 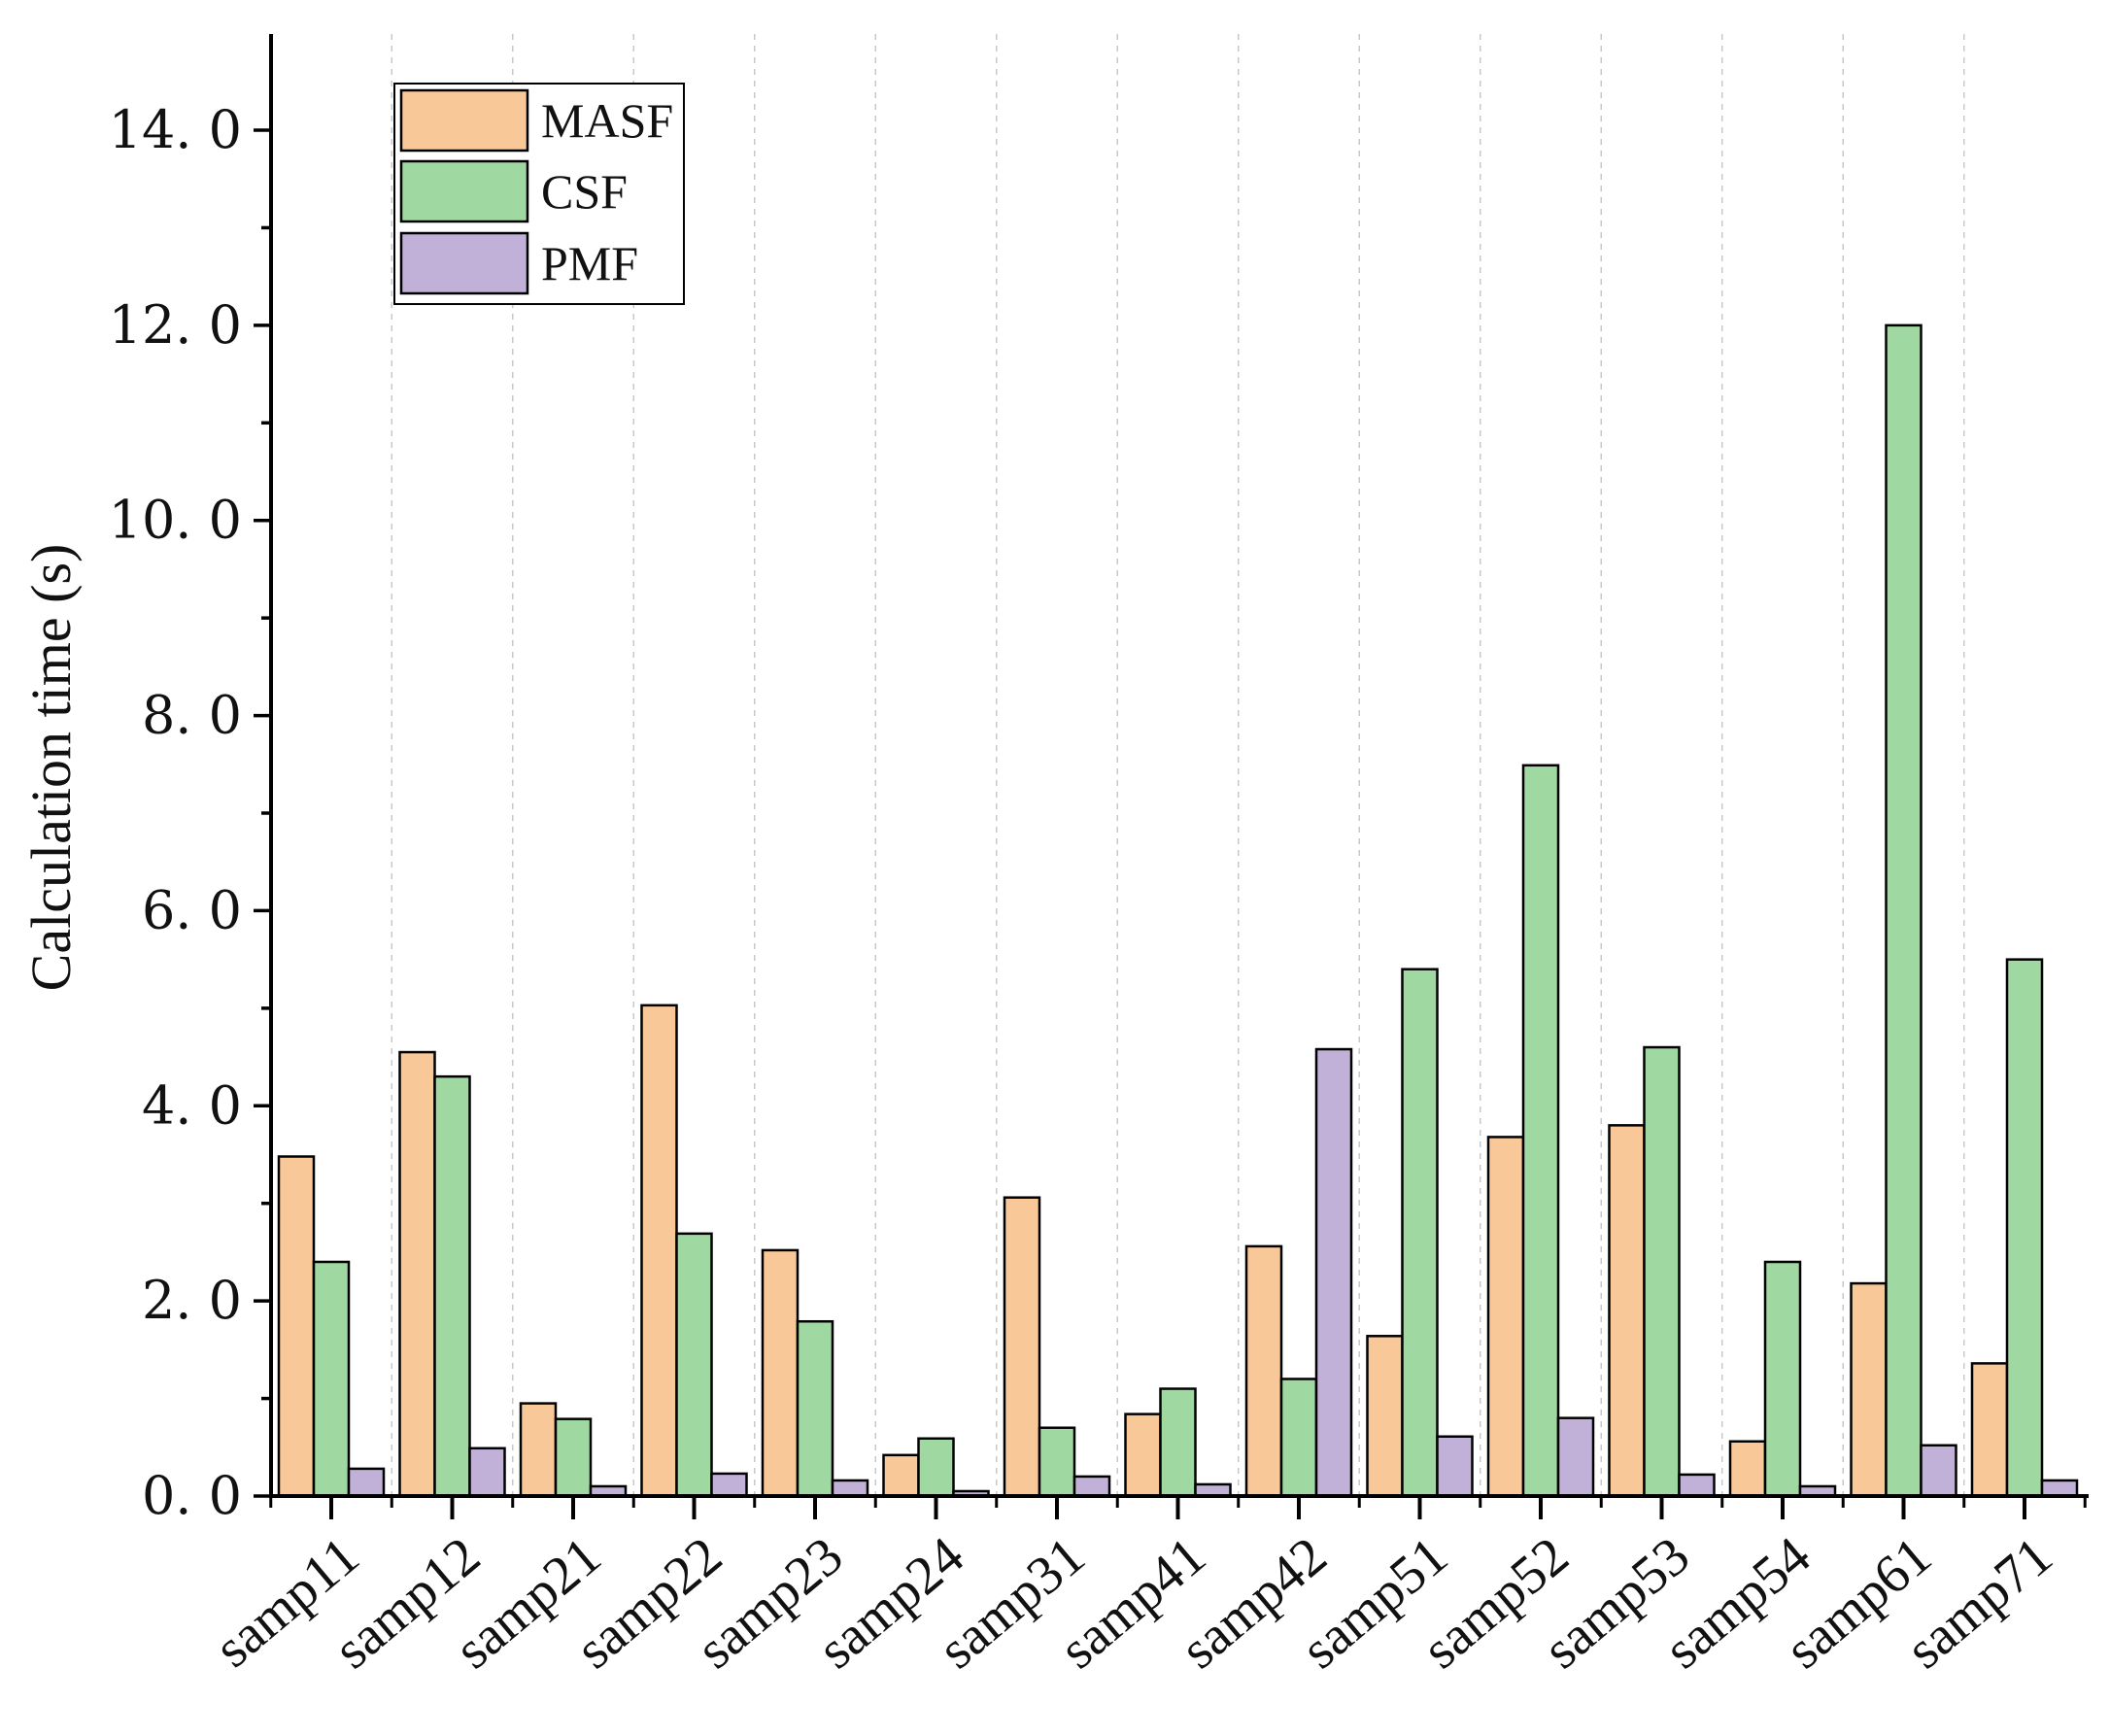 I want to click on bar-pmf-samp52, so click(x=1575, y=1457).